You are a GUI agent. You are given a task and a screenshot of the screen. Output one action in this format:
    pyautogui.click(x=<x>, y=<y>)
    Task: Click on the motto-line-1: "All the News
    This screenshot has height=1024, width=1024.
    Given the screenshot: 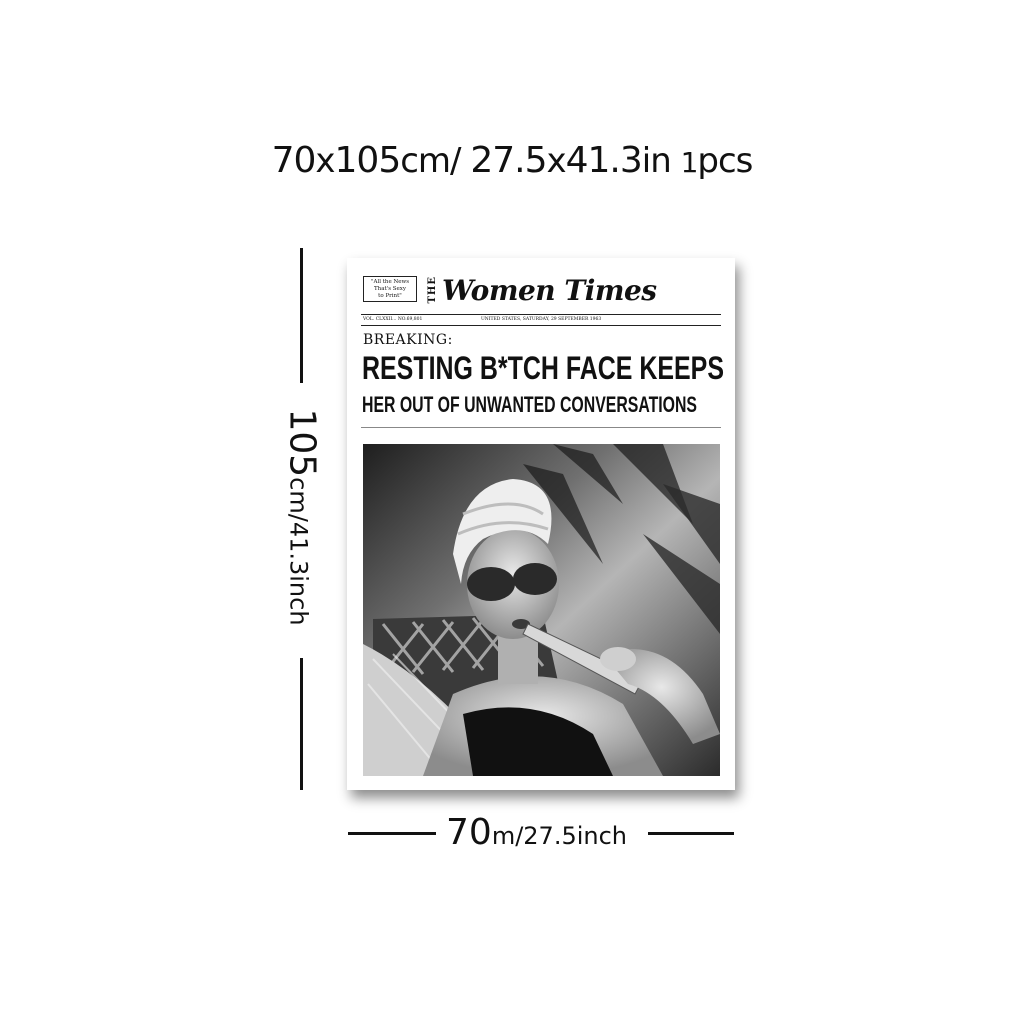 What is the action you would take?
    pyautogui.click(x=390, y=282)
    